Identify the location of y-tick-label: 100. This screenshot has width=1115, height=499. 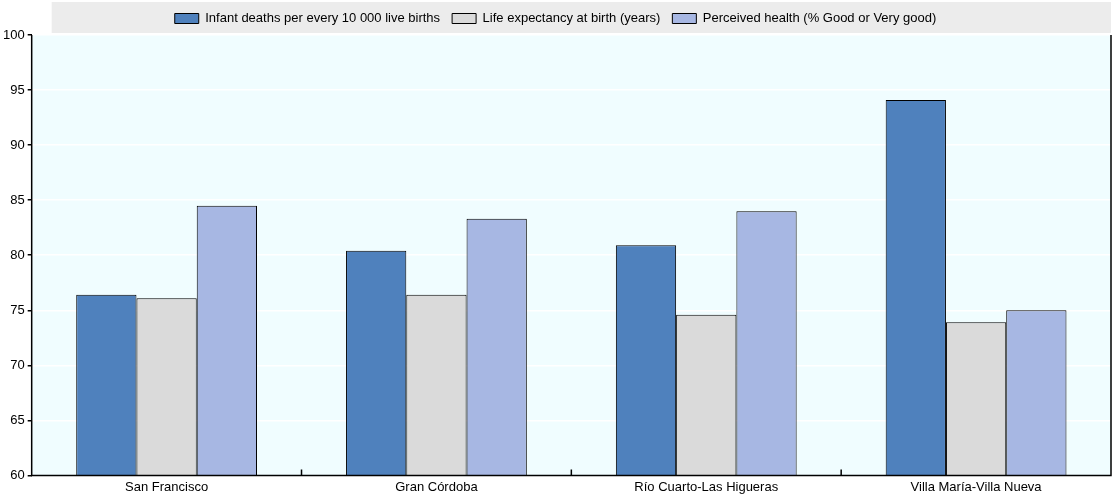
(13, 34).